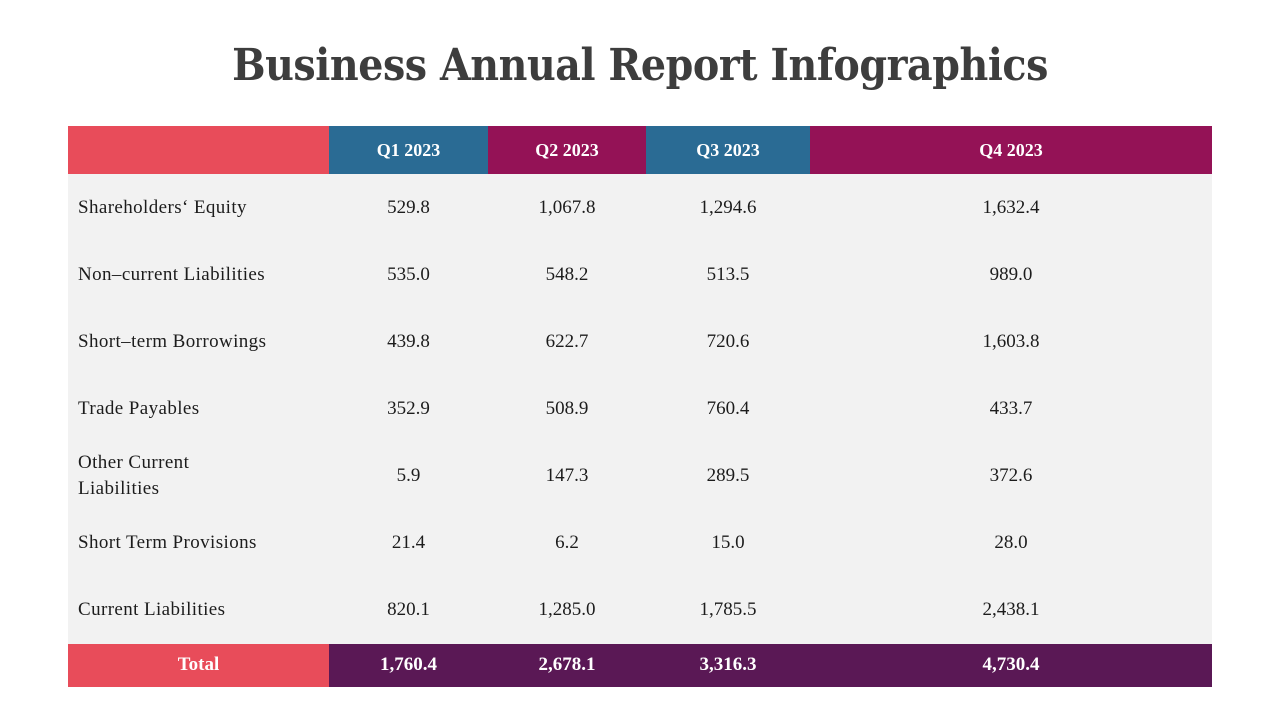  I want to click on cell-q1: 5.9, so click(408, 475).